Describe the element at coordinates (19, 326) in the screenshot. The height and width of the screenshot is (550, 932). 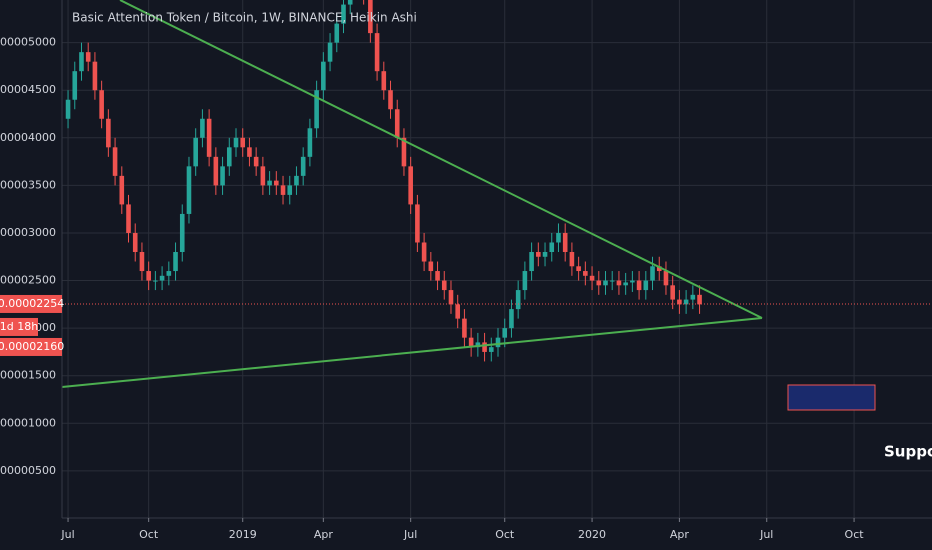
I see `countdown-tag` at that location.